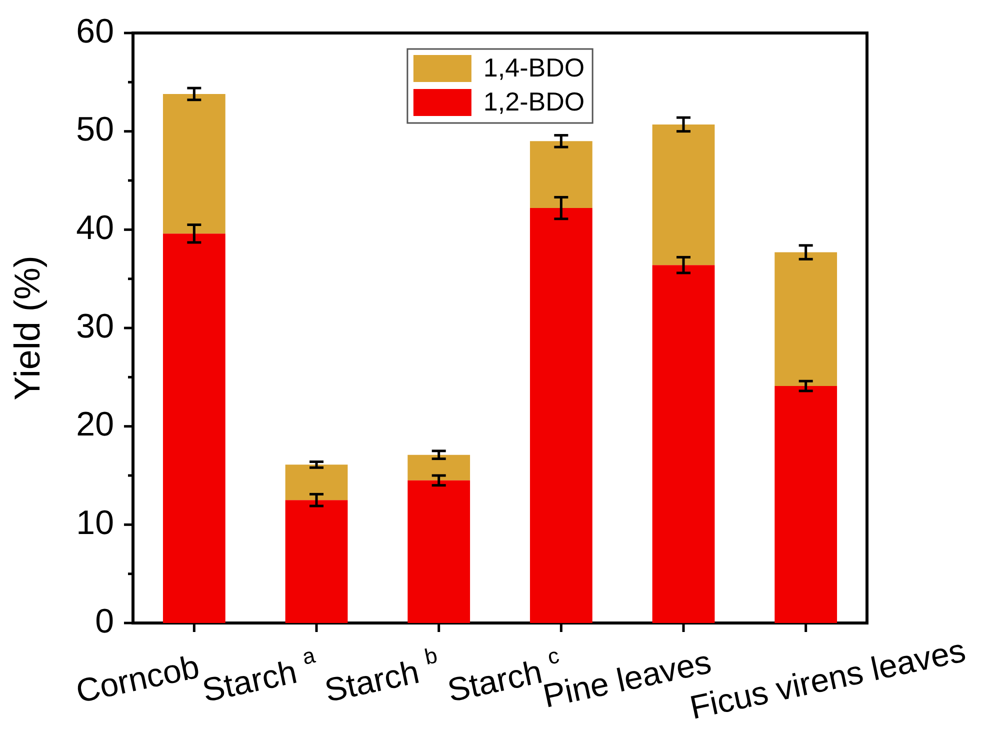 Image resolution: width=993 pixels, height=731 pixels. Describe the element at coordinates (534, 101) in the screenshot. I see `legend-label: 1,2-BDO` at that location.